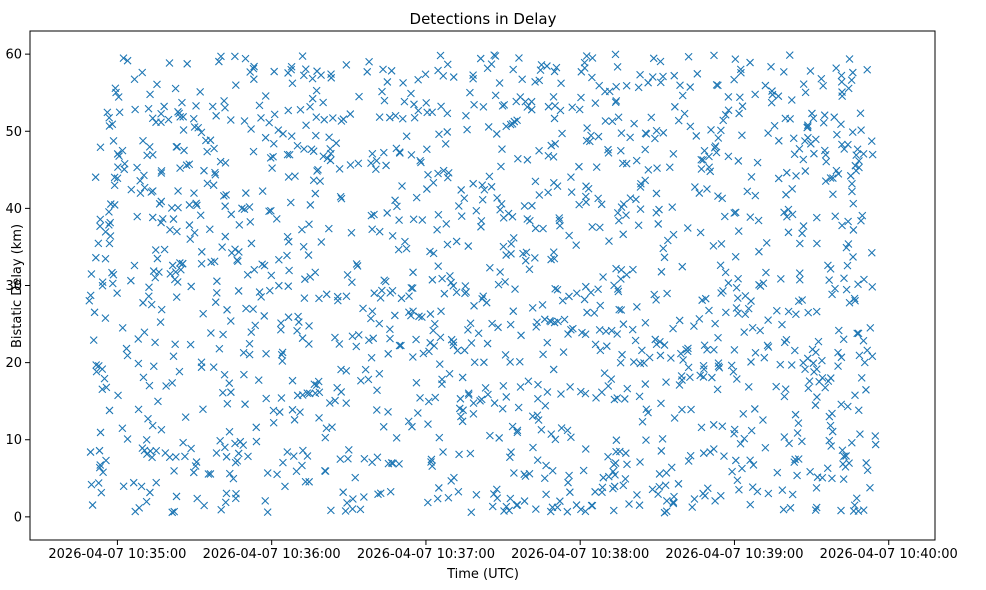  I want to click on x-tick-label: 2026-04-07 10:40:00, so click(889, 554).